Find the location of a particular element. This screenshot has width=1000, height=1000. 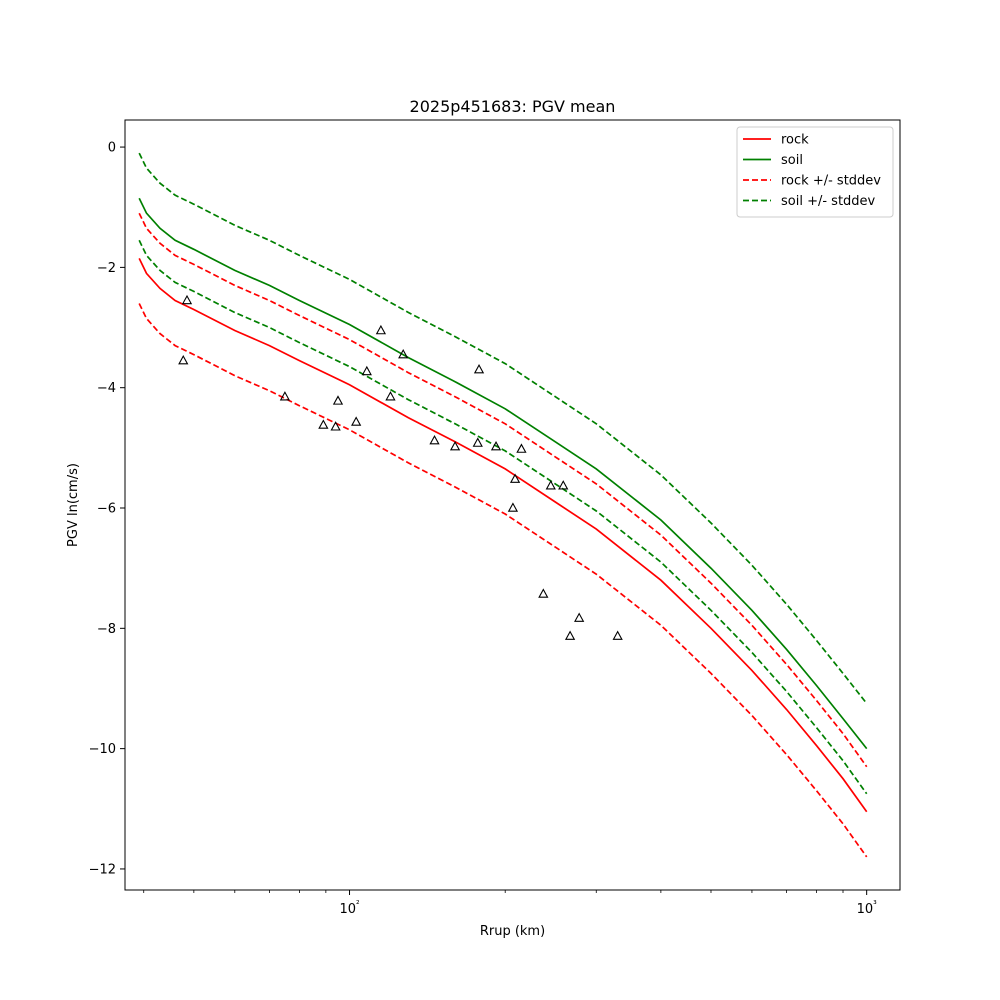

y-tick-label: −2 is located at coordinates (106, 268).